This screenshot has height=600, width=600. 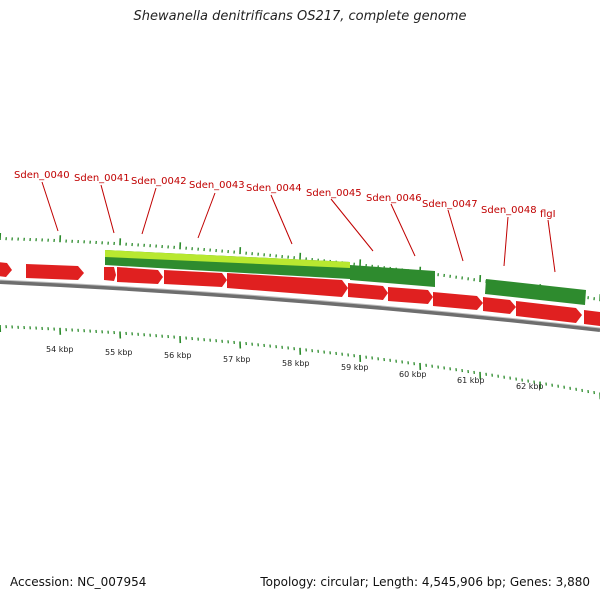 I want to click on gene-label-sden-0043: Sden_0043, so click(x=217, y=185).